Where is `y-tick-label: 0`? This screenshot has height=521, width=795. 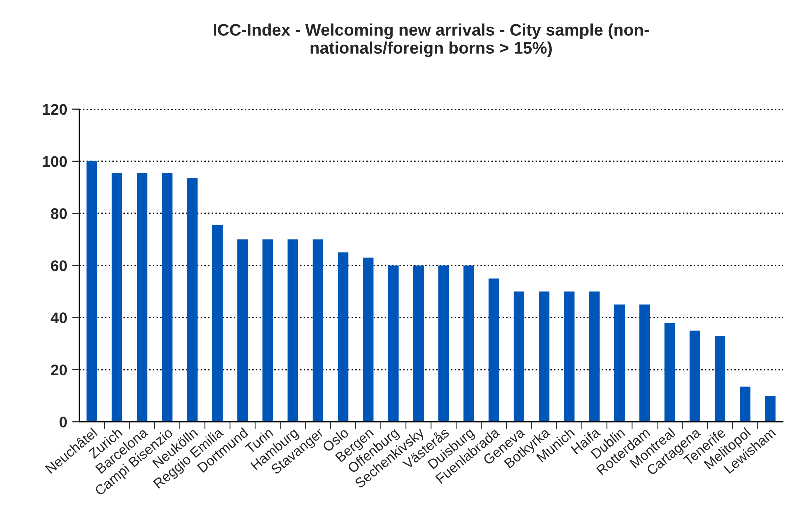
y-tick-label: 0 is located at coordinates (64, 422).